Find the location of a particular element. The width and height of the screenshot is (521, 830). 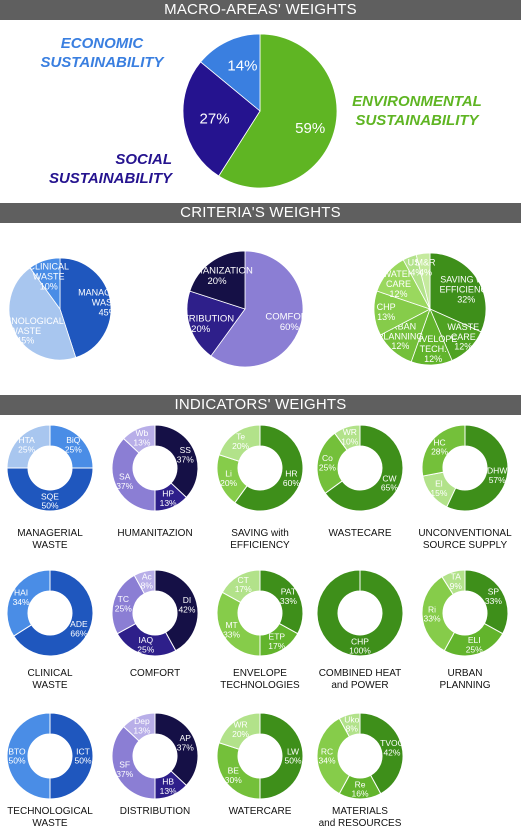

comfort-label-0: DI 42% is located at coordinates (186, 604).